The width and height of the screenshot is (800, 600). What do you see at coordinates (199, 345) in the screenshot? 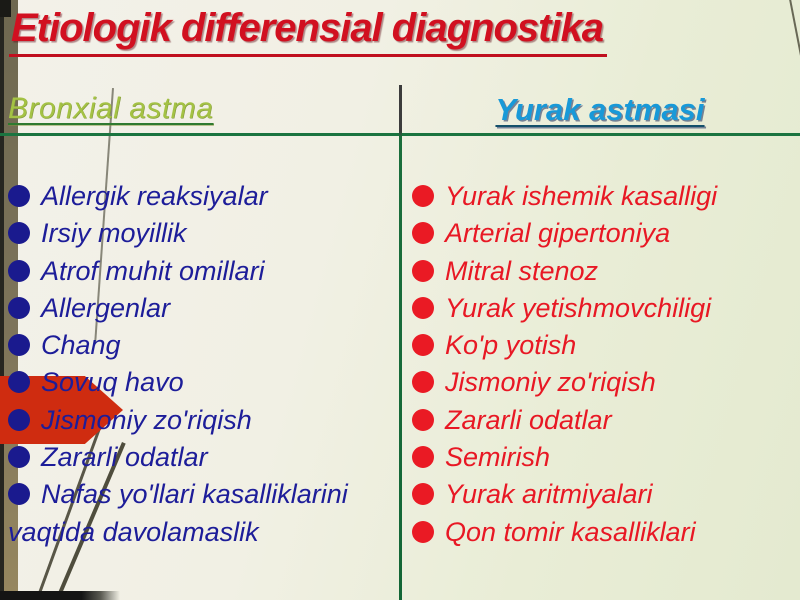
I see `list-item: Chang` at bounding box center [199, 345].